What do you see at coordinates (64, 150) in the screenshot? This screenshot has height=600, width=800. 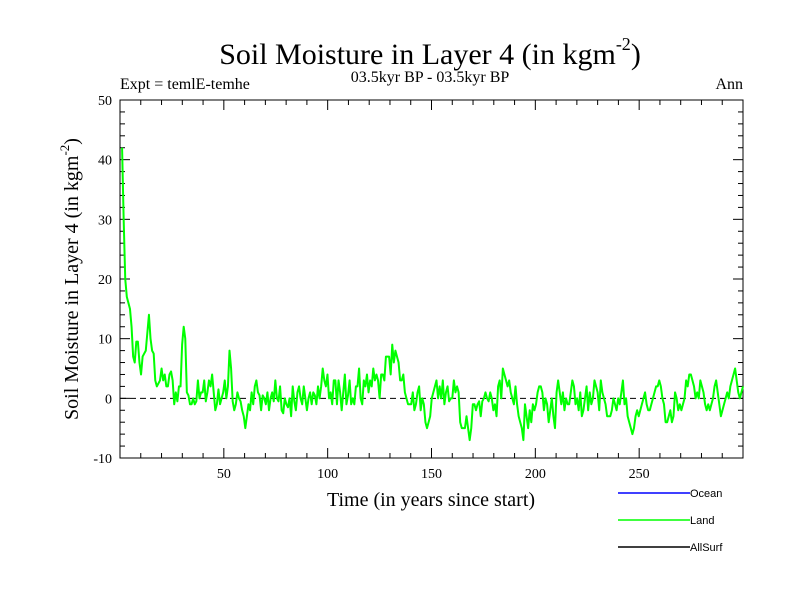 I see `y-axis-label-sup: -2` at bounding box center [64, 150].